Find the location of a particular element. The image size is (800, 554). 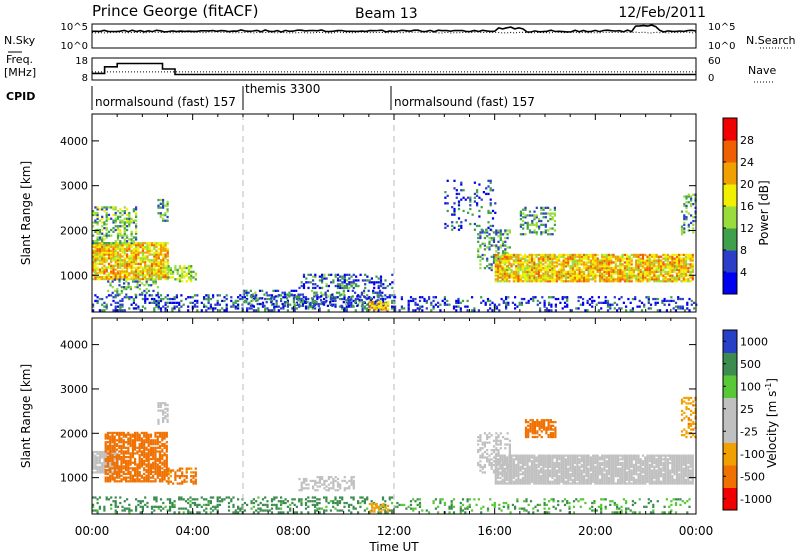

colorbar-tick-label: 16 is located at coordinates (747, 206).